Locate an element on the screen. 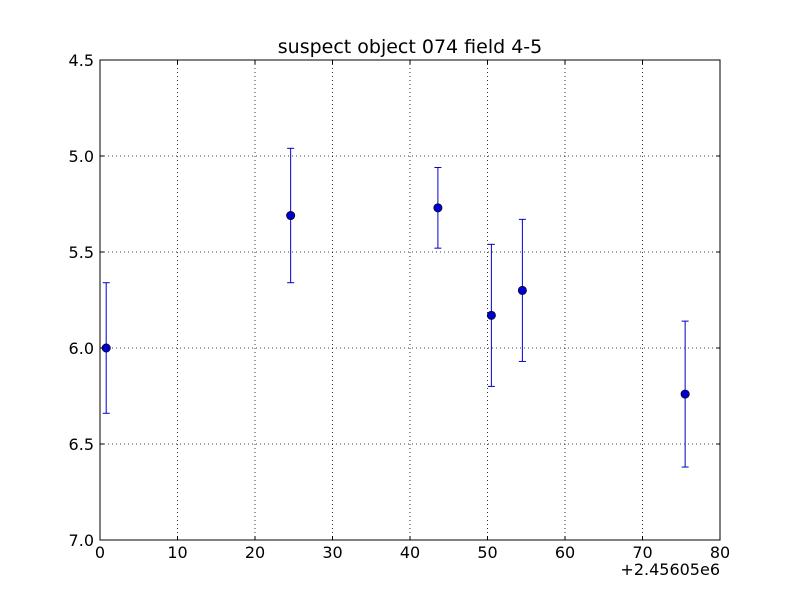 This screenshot has width=800, height=600. y-tick-label: 6.0 is located at coordinates (81, 348).